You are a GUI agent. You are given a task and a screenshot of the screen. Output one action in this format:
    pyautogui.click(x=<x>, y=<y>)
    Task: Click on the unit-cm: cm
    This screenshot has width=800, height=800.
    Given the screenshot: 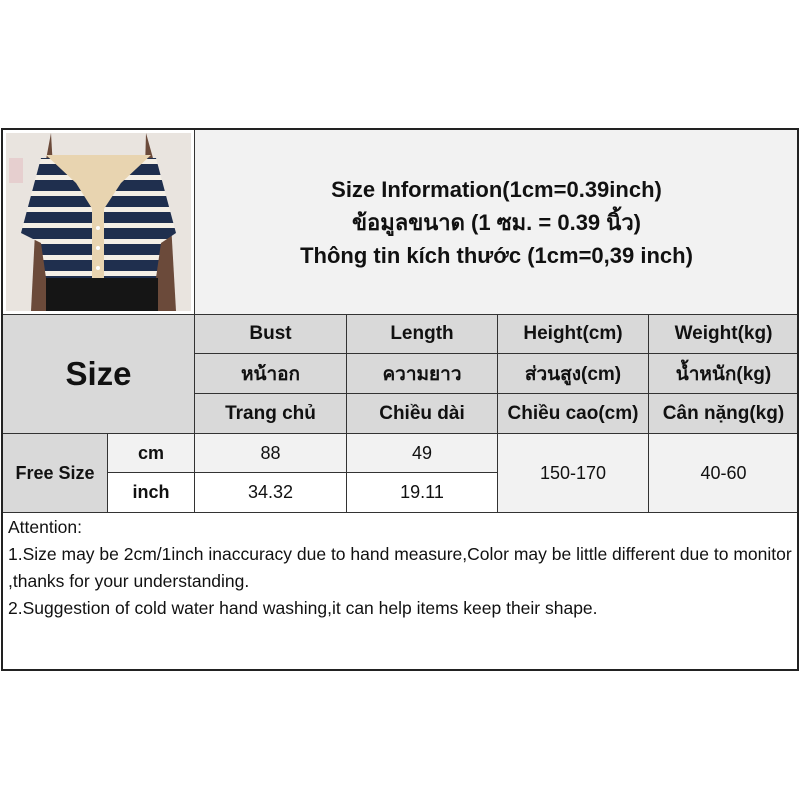 What is the action you would take?
    pyautogui.click(x=151, y=453)
    